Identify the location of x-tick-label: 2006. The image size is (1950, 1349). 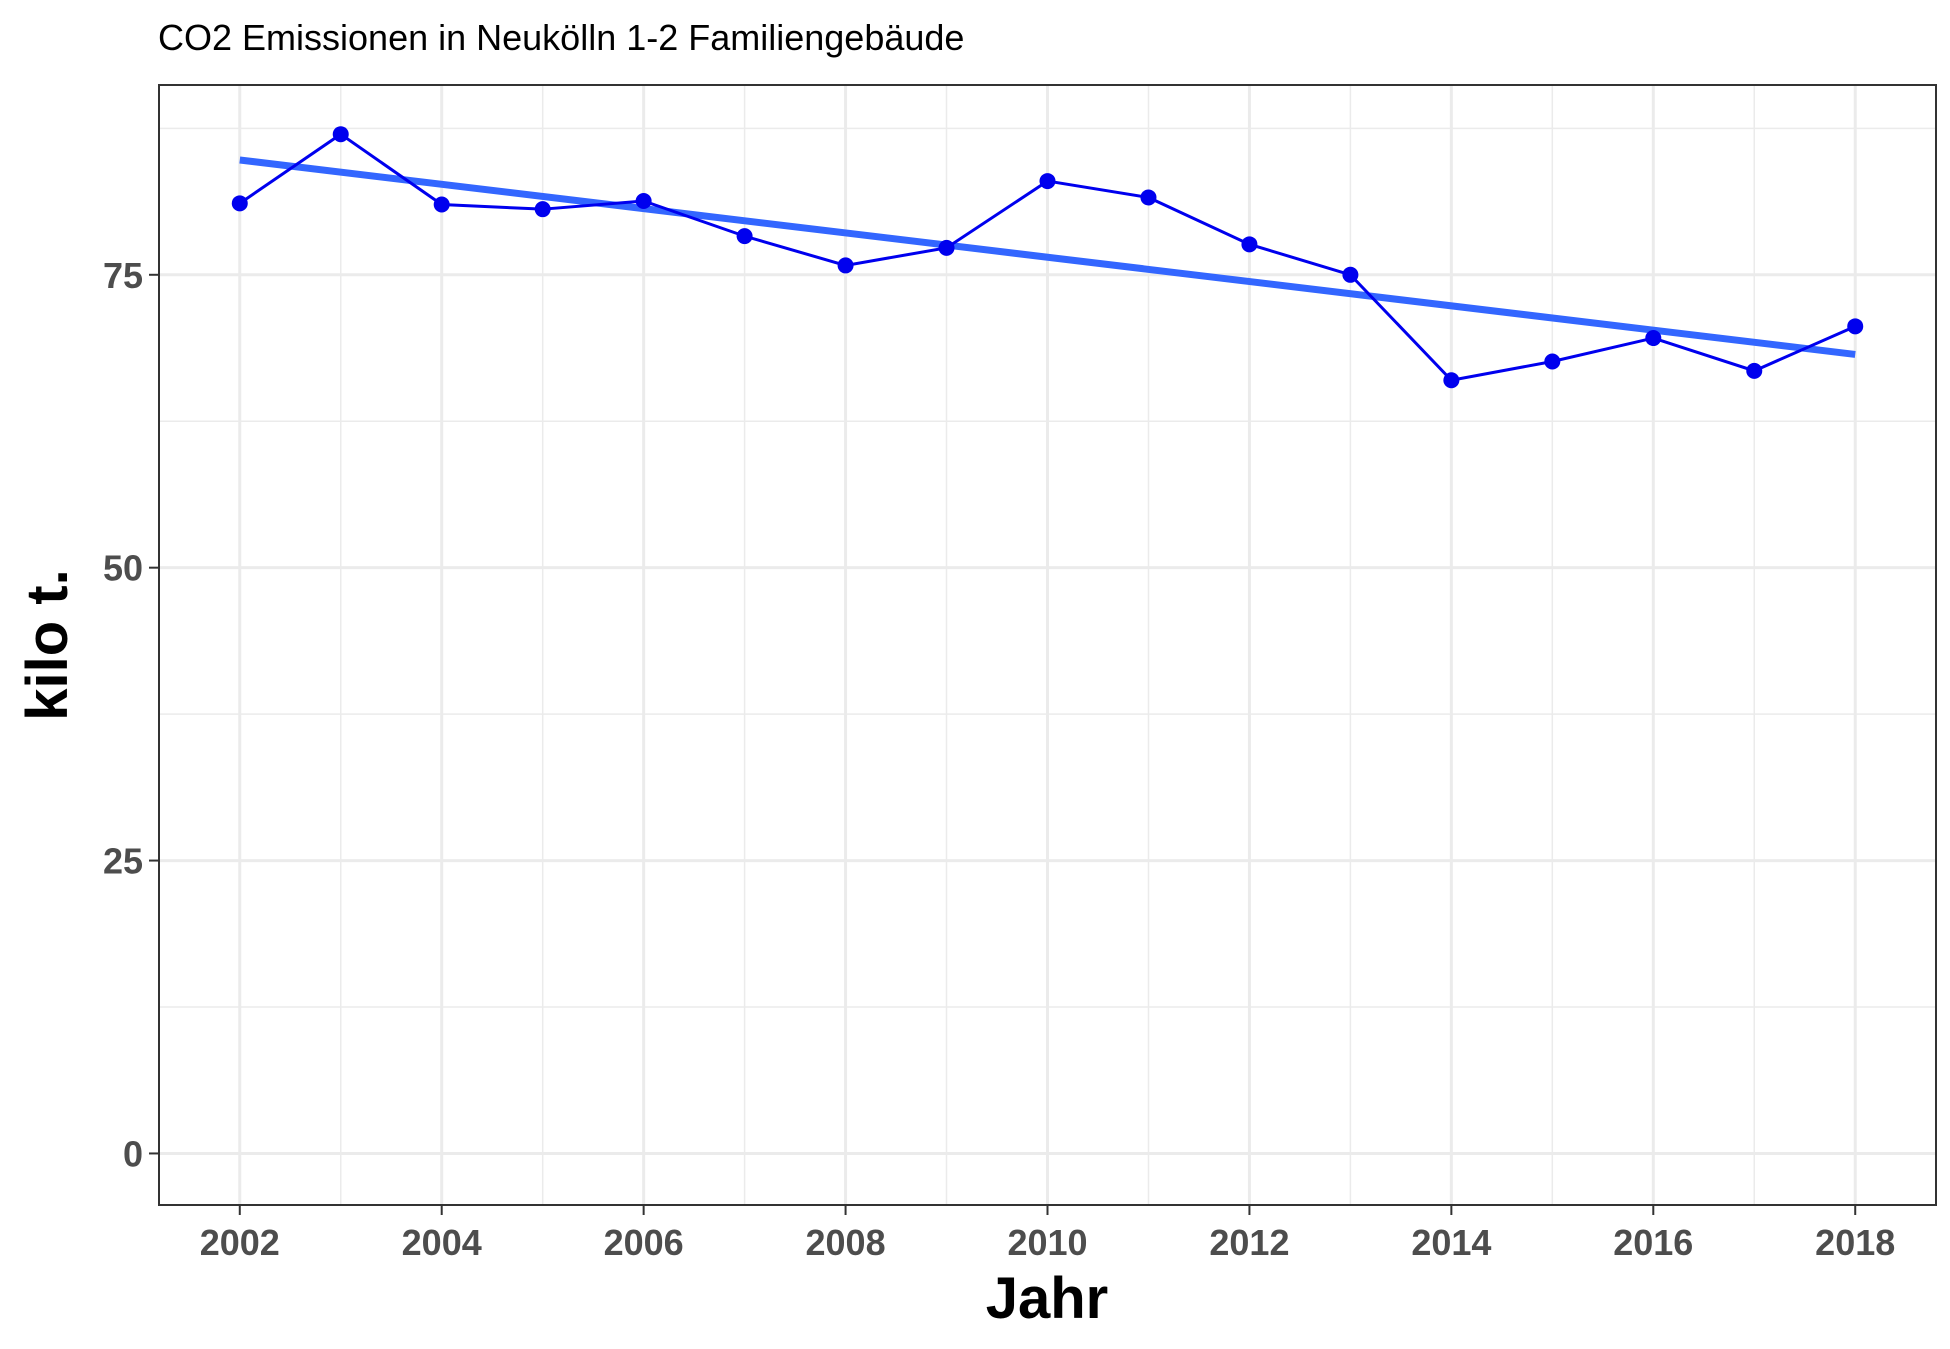
(644, 1242).